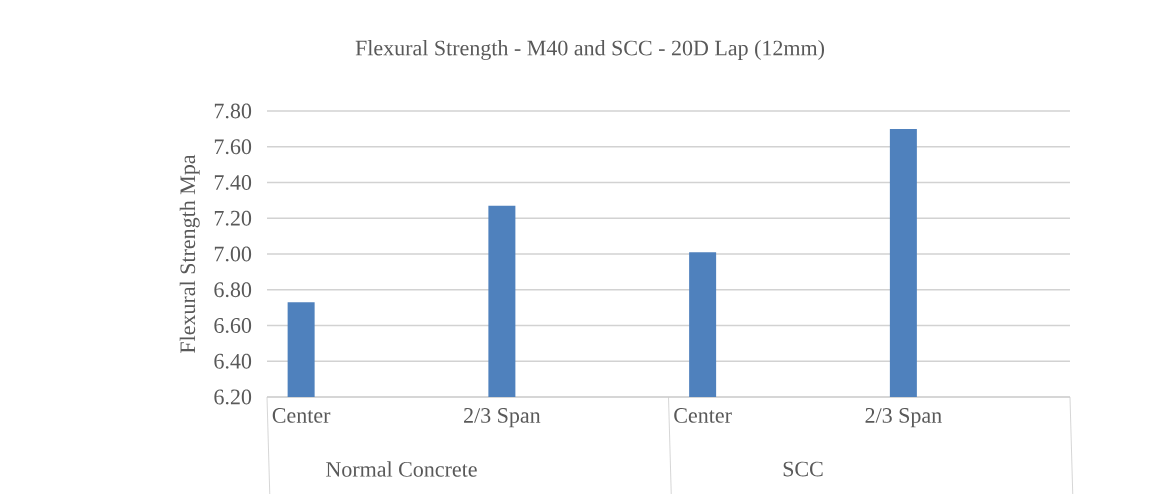  I want to click on y-tick-label: 7.60, so click(233, 147).